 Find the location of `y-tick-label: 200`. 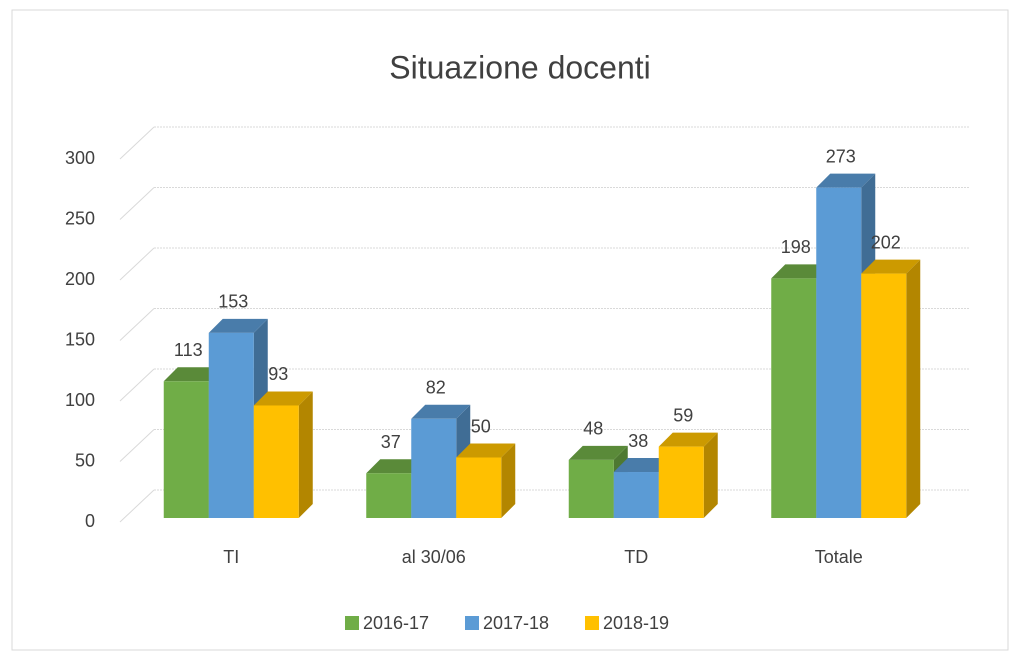

y-tick-label: 200 is located at coordinates (80, 279).